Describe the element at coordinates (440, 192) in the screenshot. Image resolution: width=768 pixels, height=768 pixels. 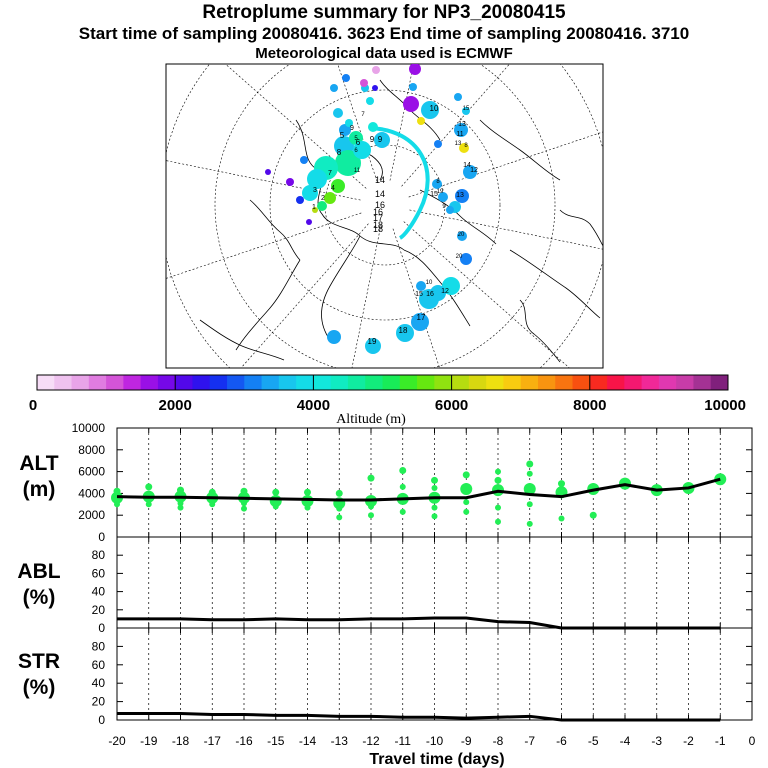
I see `plume-day-label: 19` at that location.